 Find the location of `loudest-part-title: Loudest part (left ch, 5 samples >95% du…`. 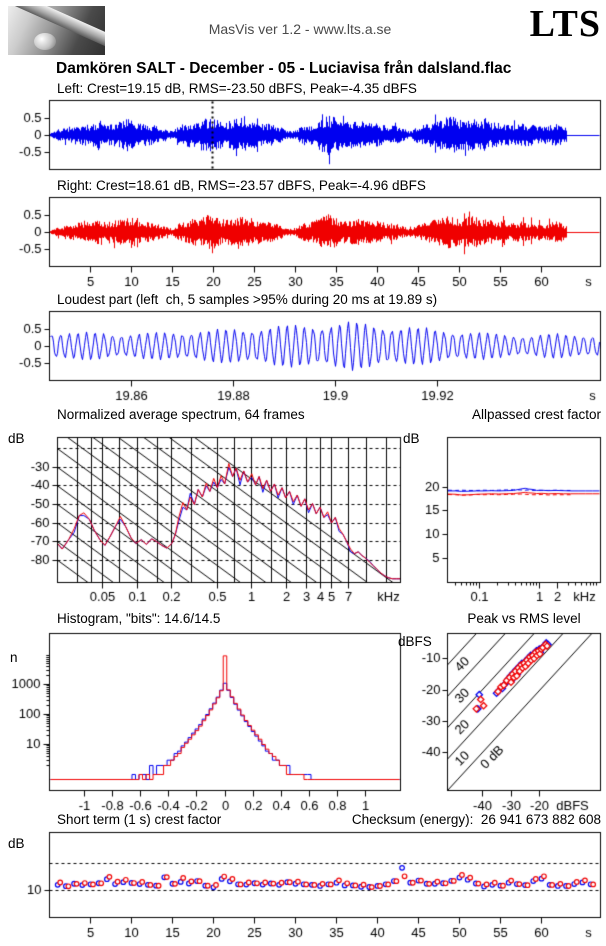

loudest-part-title: Loudest part (left ch, 5 samples >95% du… is located at coordinates (247, 299).